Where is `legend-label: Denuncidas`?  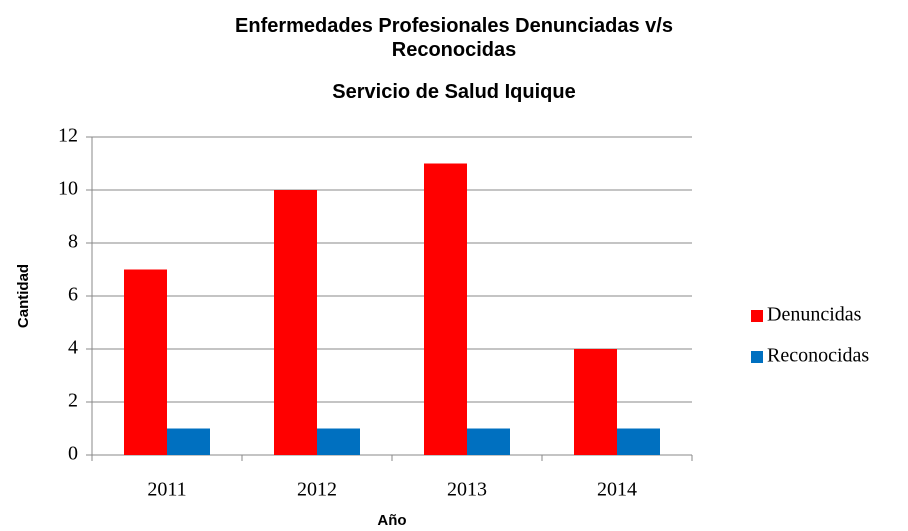
legend-label: Denuncidas is located at coordinates (814, 315).